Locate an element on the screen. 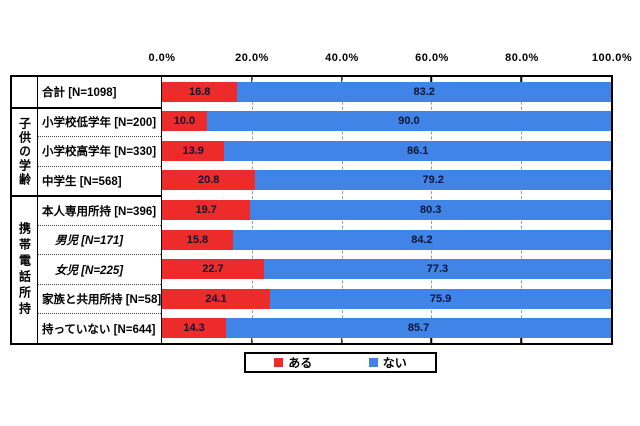 The height and width of the screenshot is (426, 640). bar-value-nai: 84.2 is located at coordinates (422, 239).